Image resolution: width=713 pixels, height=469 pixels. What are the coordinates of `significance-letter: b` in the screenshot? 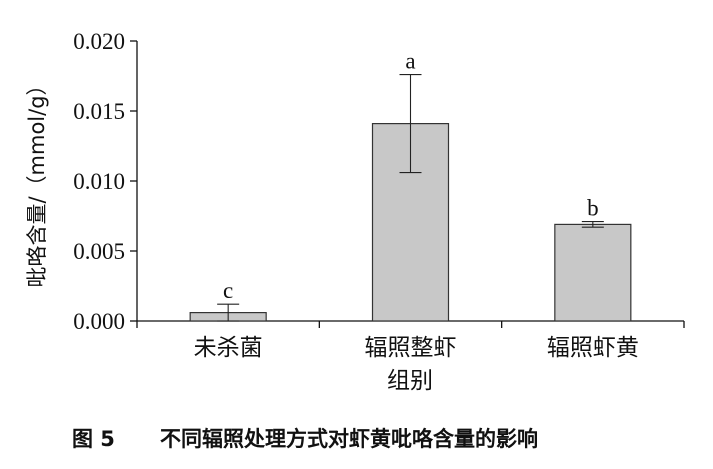 It's located at (593, 208).